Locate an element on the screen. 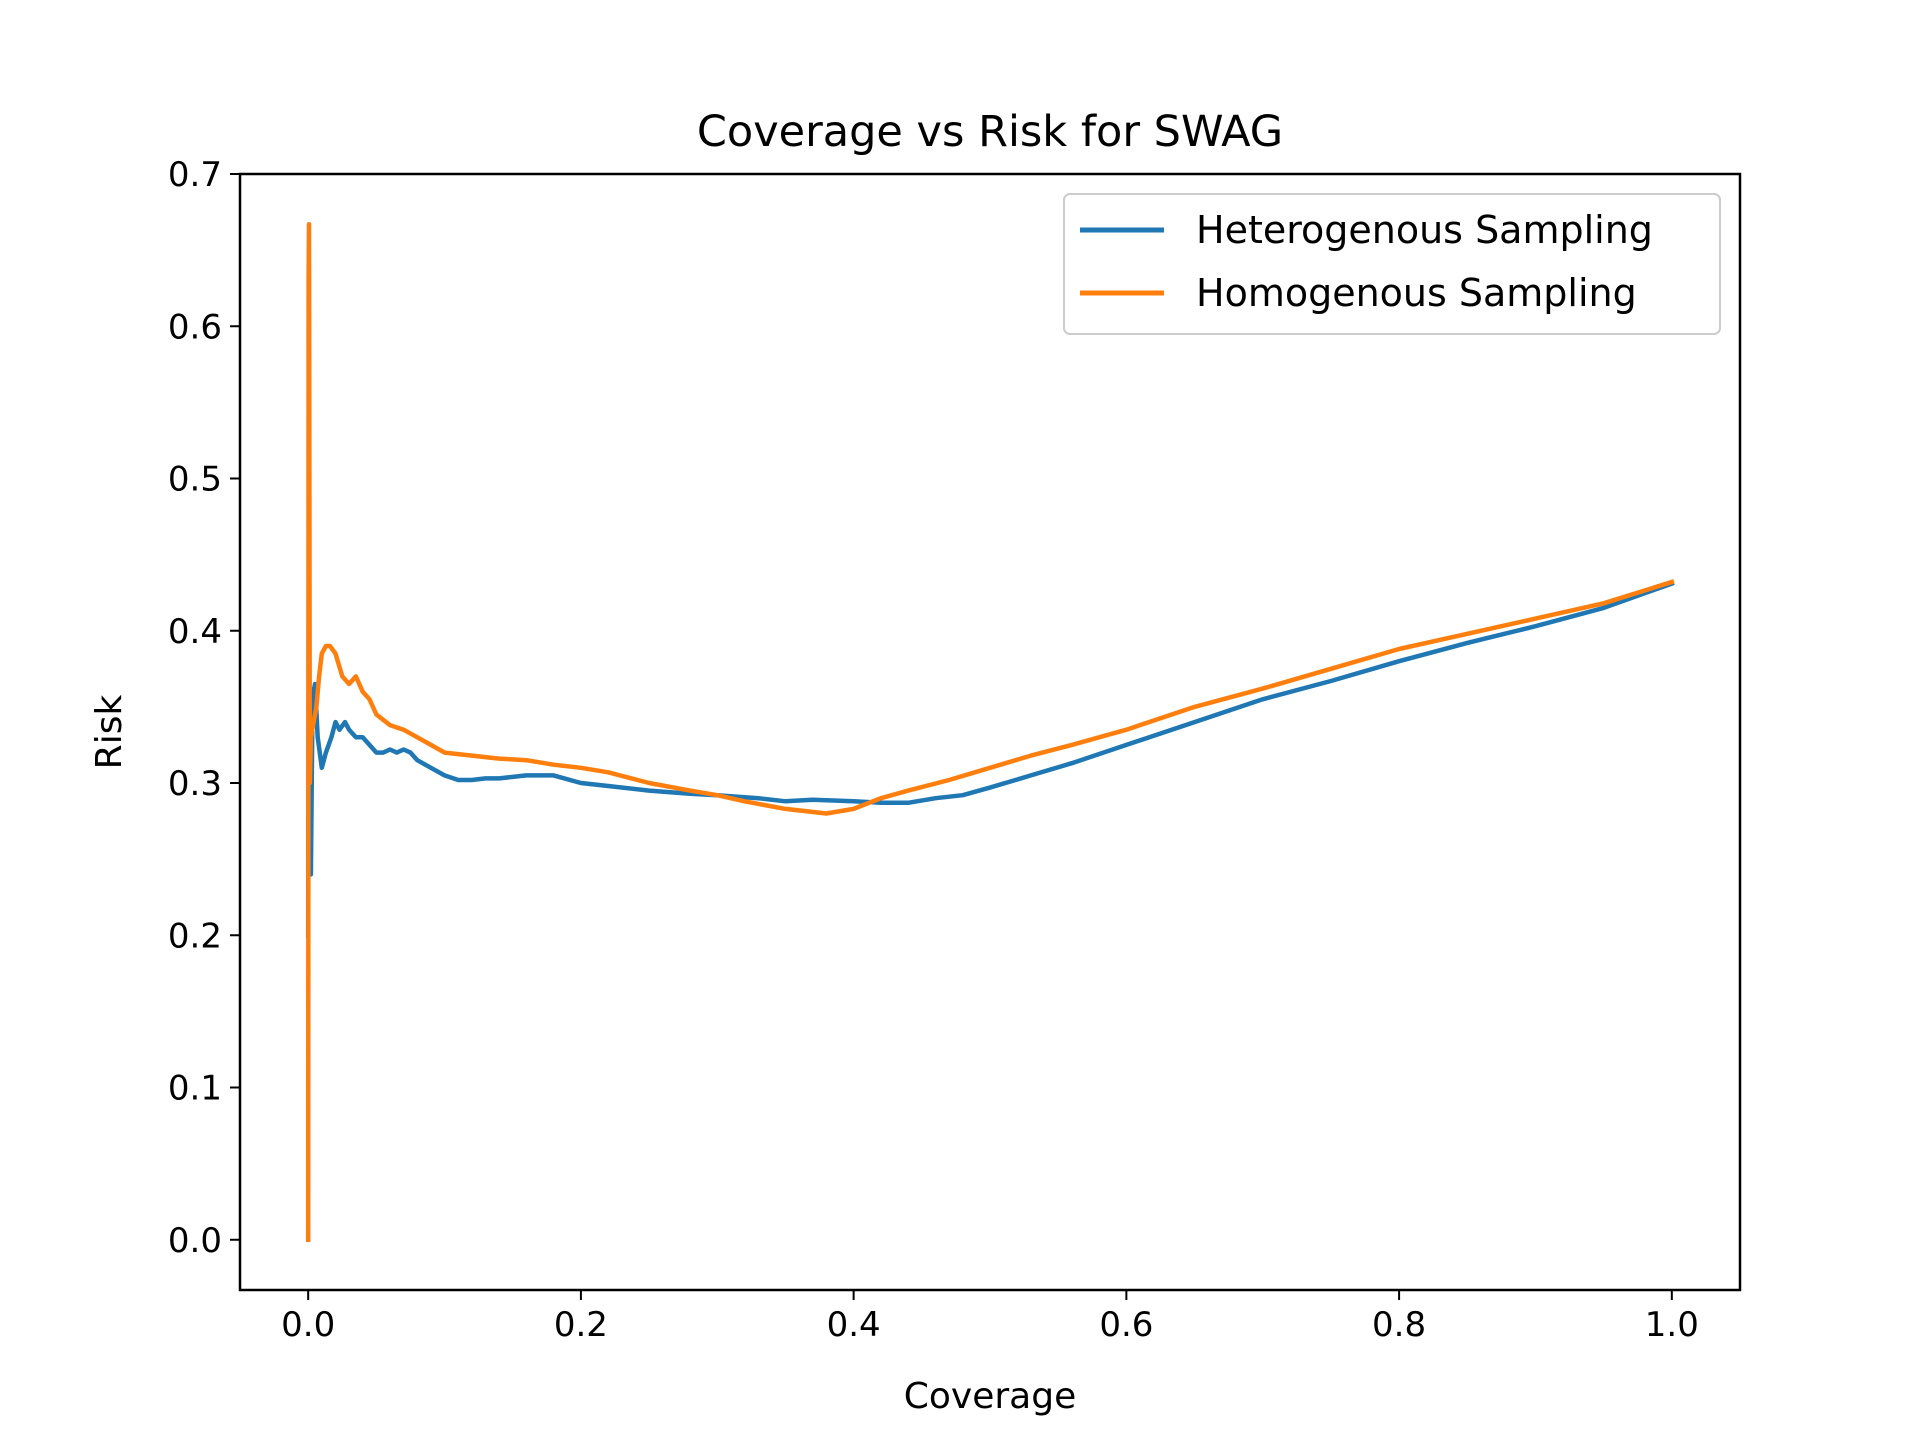  chart-title: Coverage vs Risk for SWAG is located at coordinates (990, 132).